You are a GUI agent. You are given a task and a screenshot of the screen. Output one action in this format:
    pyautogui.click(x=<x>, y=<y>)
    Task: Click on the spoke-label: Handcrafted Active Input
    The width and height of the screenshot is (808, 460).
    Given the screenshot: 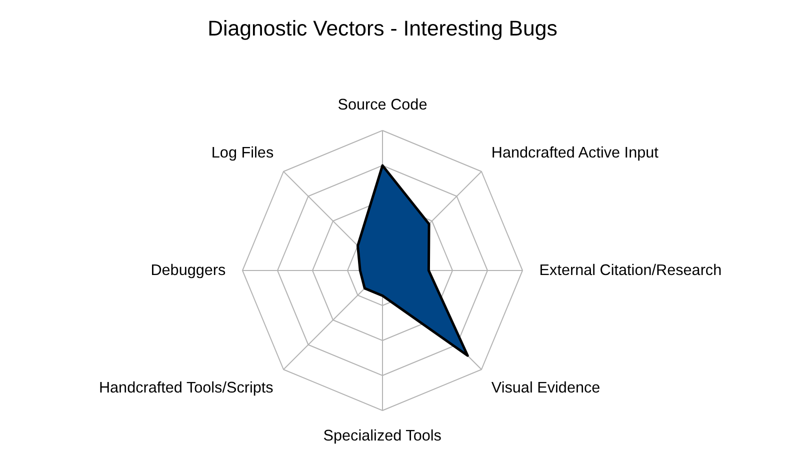 What is the action you would take?
    pyautogui.click(x=575, y=153)
    